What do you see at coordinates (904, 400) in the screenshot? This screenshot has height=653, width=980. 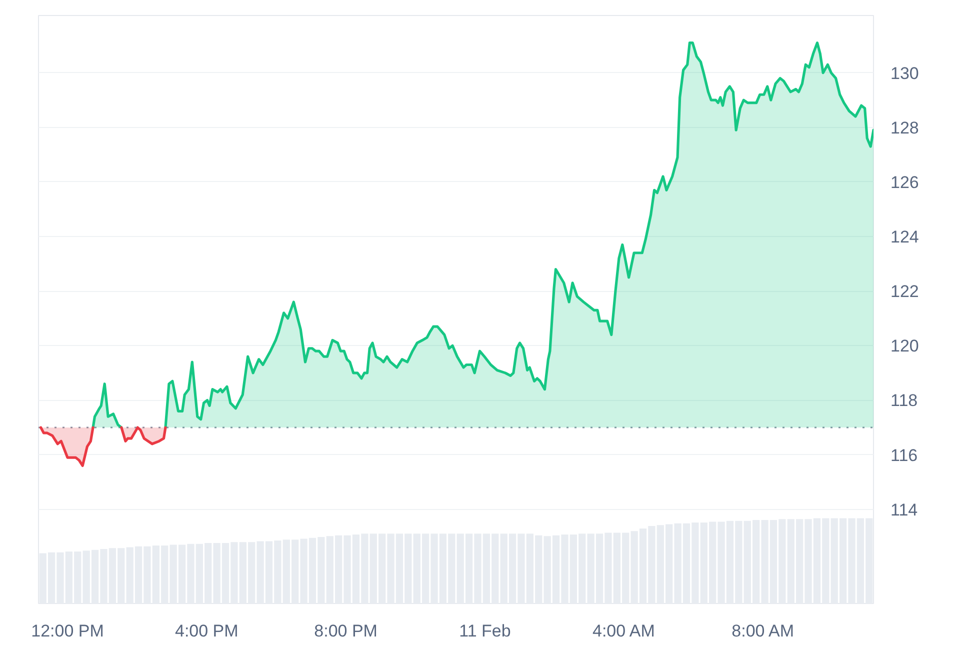 I see `y-tick-label: 118` at bounding box center [904, 400].